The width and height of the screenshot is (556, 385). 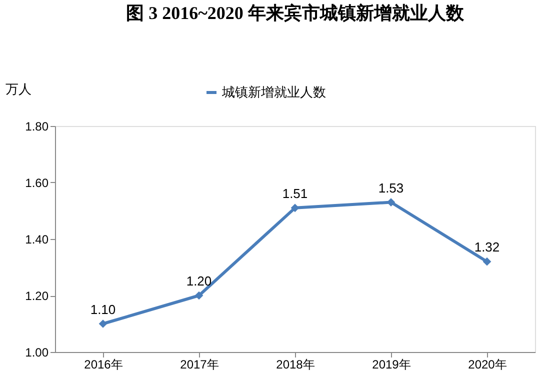 I want to click on data-label: 1.10, so click(x=103, y=309).